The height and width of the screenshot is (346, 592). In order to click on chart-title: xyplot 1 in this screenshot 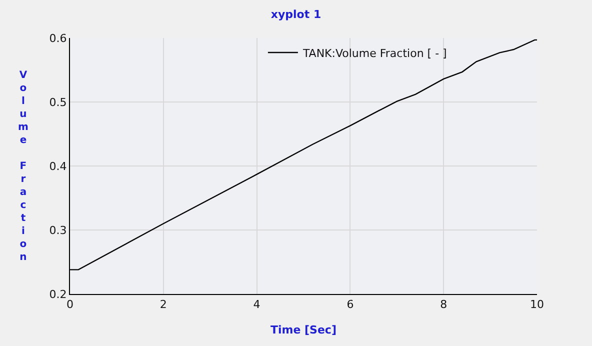, I will do `click(296, 15)`.